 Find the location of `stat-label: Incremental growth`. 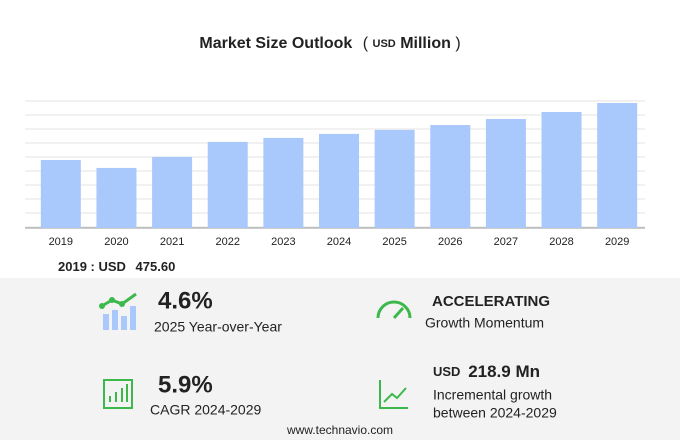

stat-label: Incremental growth is located at coordinates (492, 395).